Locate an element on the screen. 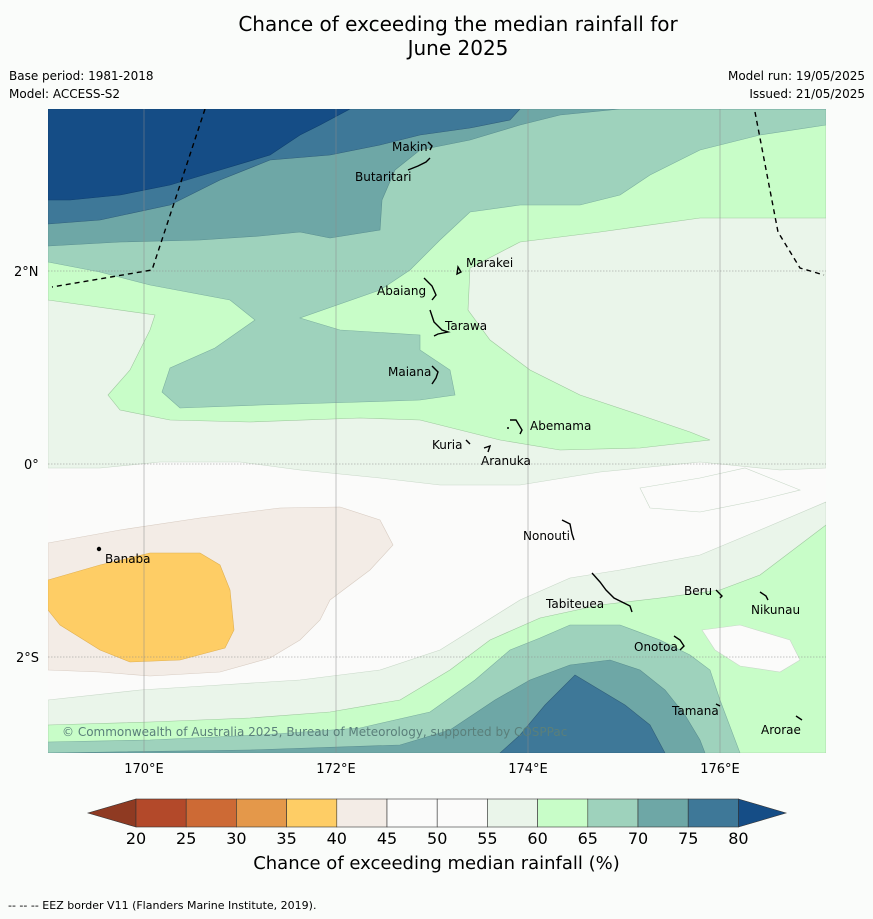  colorbar-label: Chance of exceeding median rainfall (%) is located at coordinates (436, 863).